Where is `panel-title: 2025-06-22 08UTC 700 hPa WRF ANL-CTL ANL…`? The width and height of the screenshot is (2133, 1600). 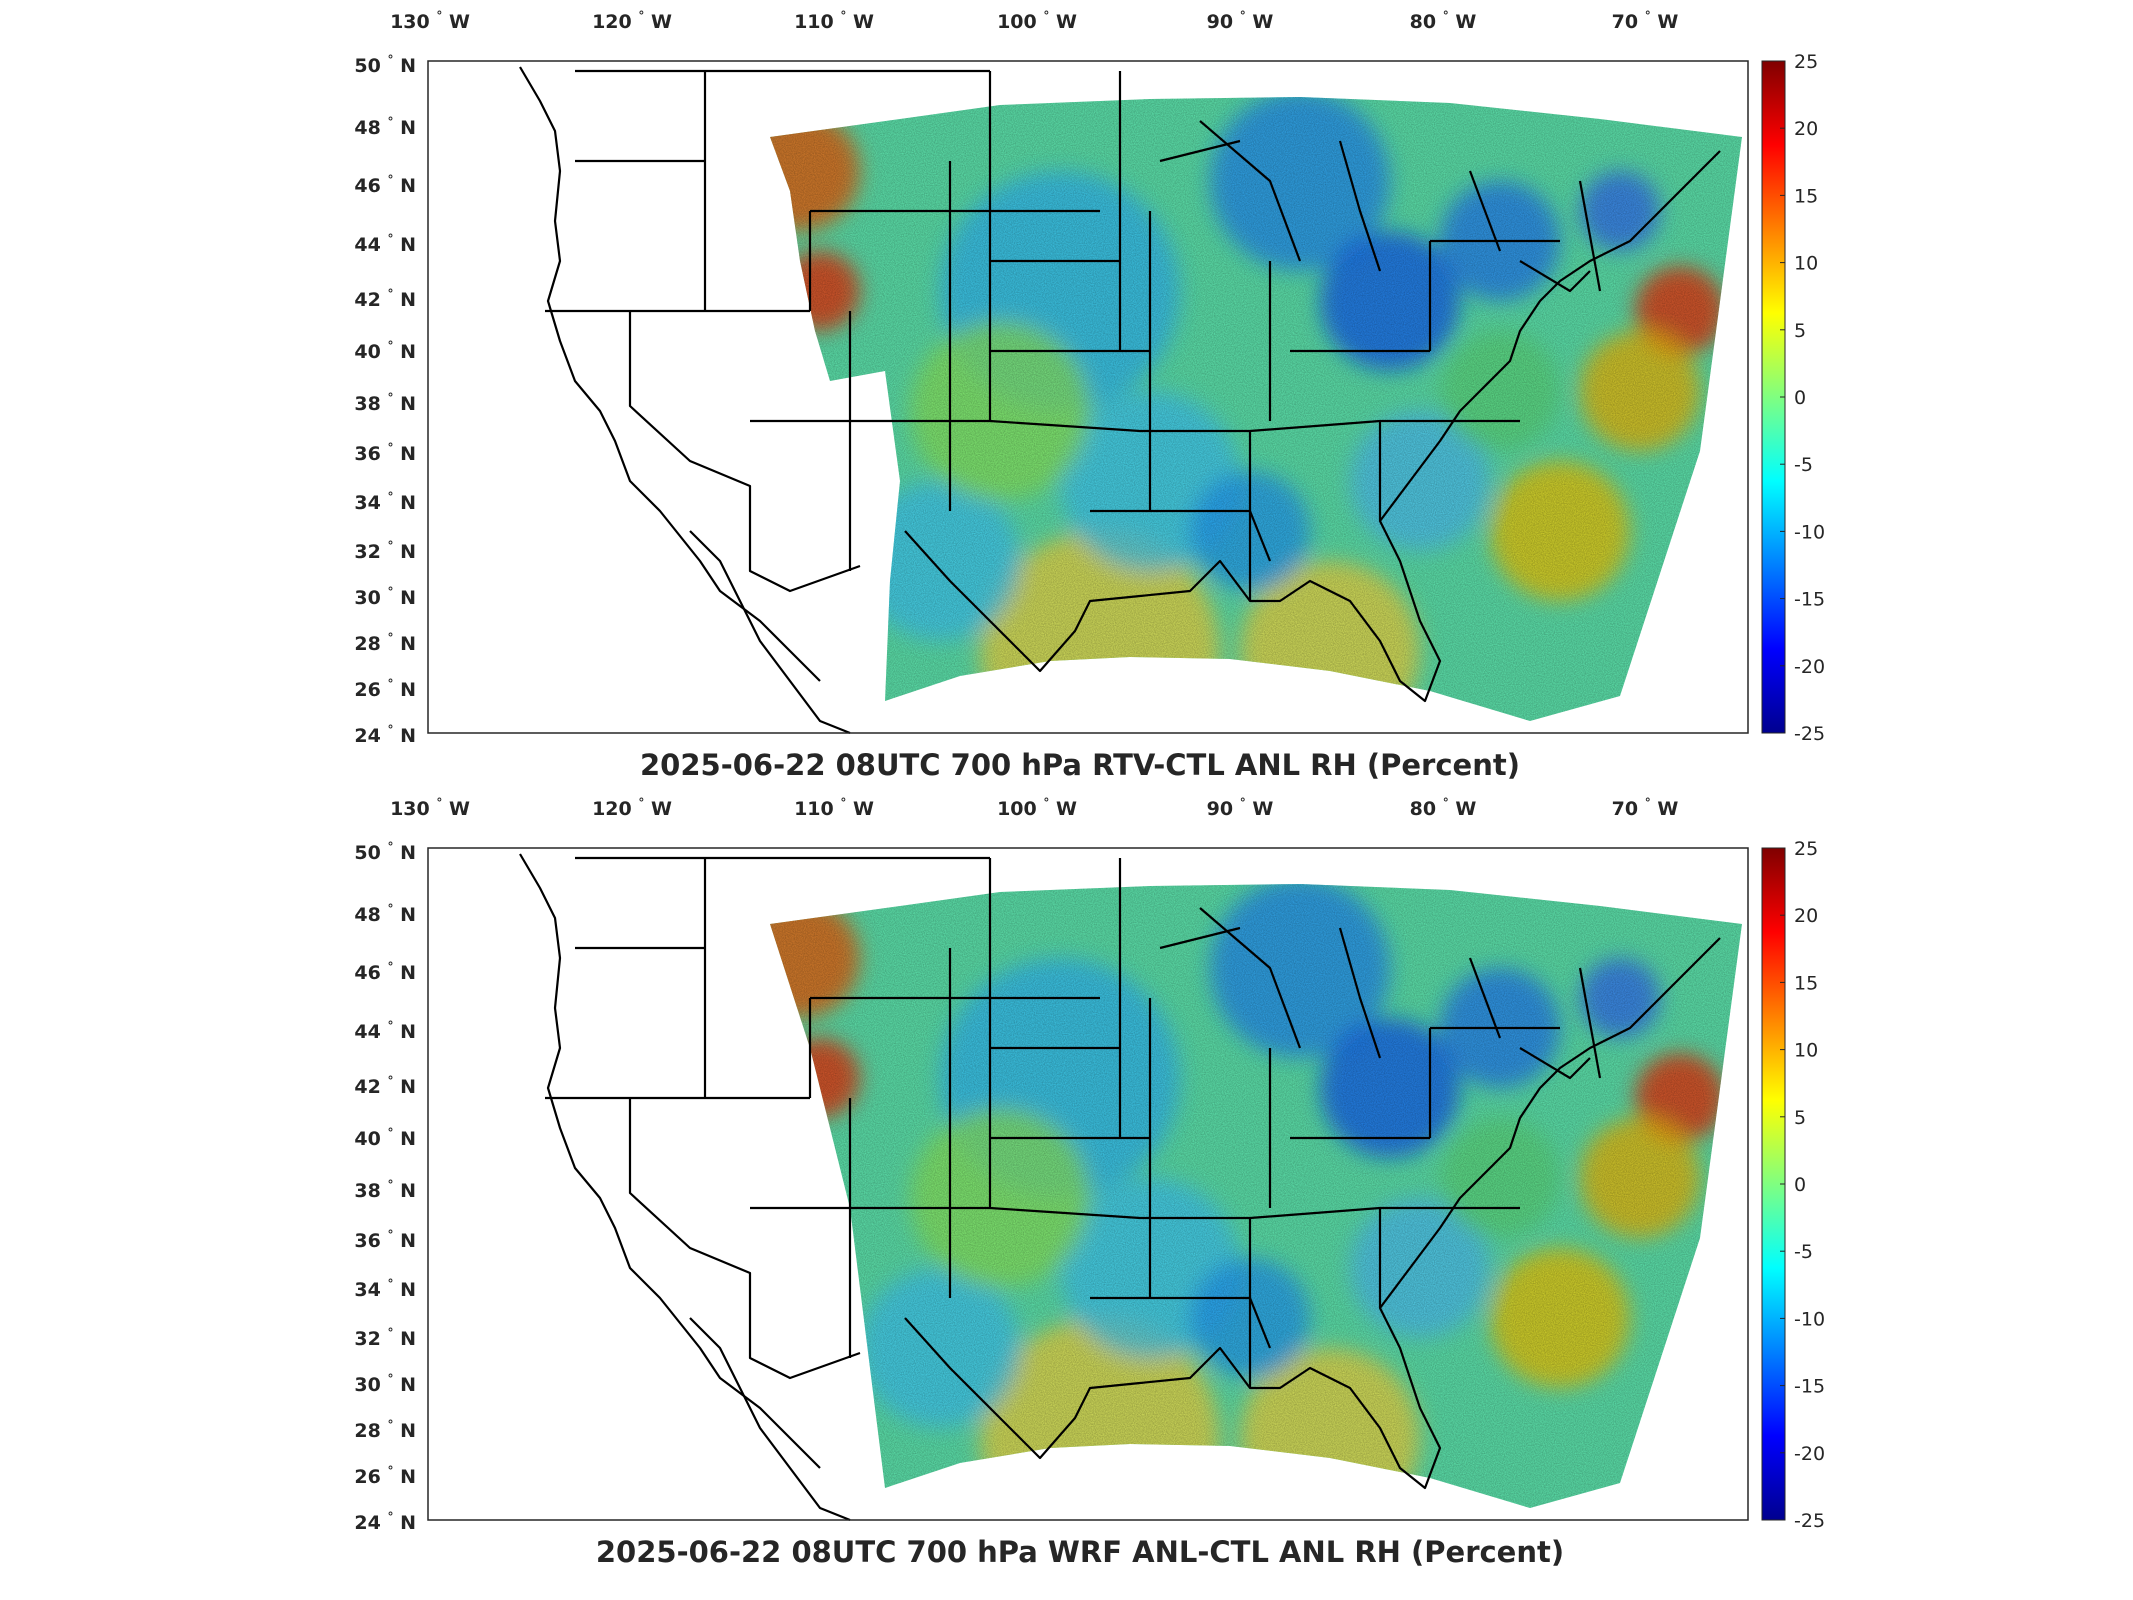 panel-title: 2025-06-22 08UTC 700 hPa WRF ANL-CTL ANL… is located at coordinates (1080, 1552).